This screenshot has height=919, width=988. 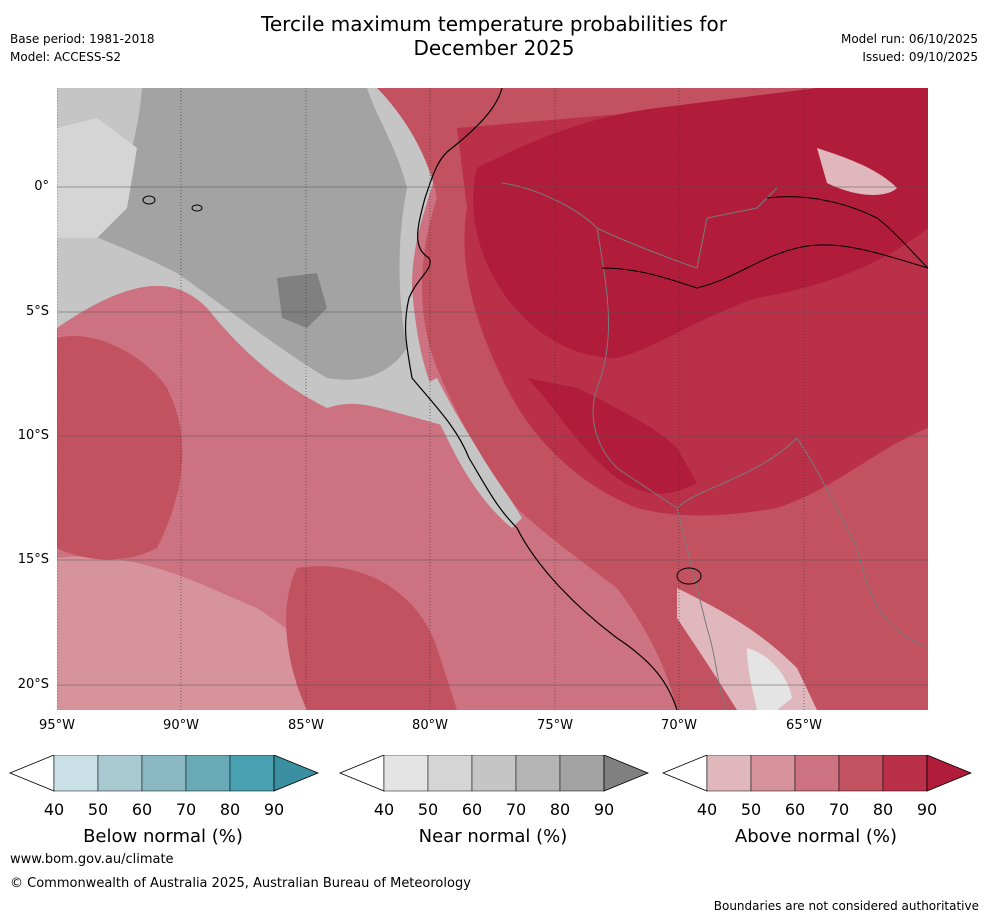 What do you see at coordinates (371, 638) in the screenshot?
I see `ocean-above-70-s` at bounding box center [371, 638].